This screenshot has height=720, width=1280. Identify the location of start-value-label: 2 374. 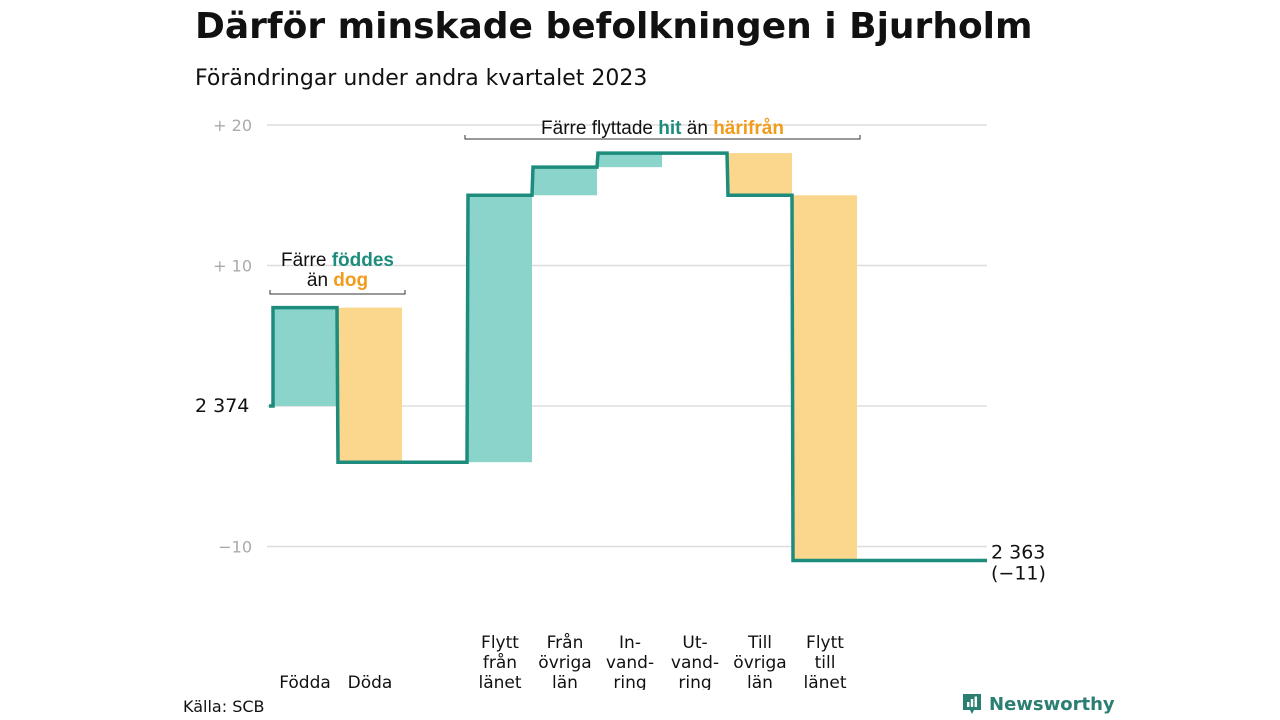
(222, 406).